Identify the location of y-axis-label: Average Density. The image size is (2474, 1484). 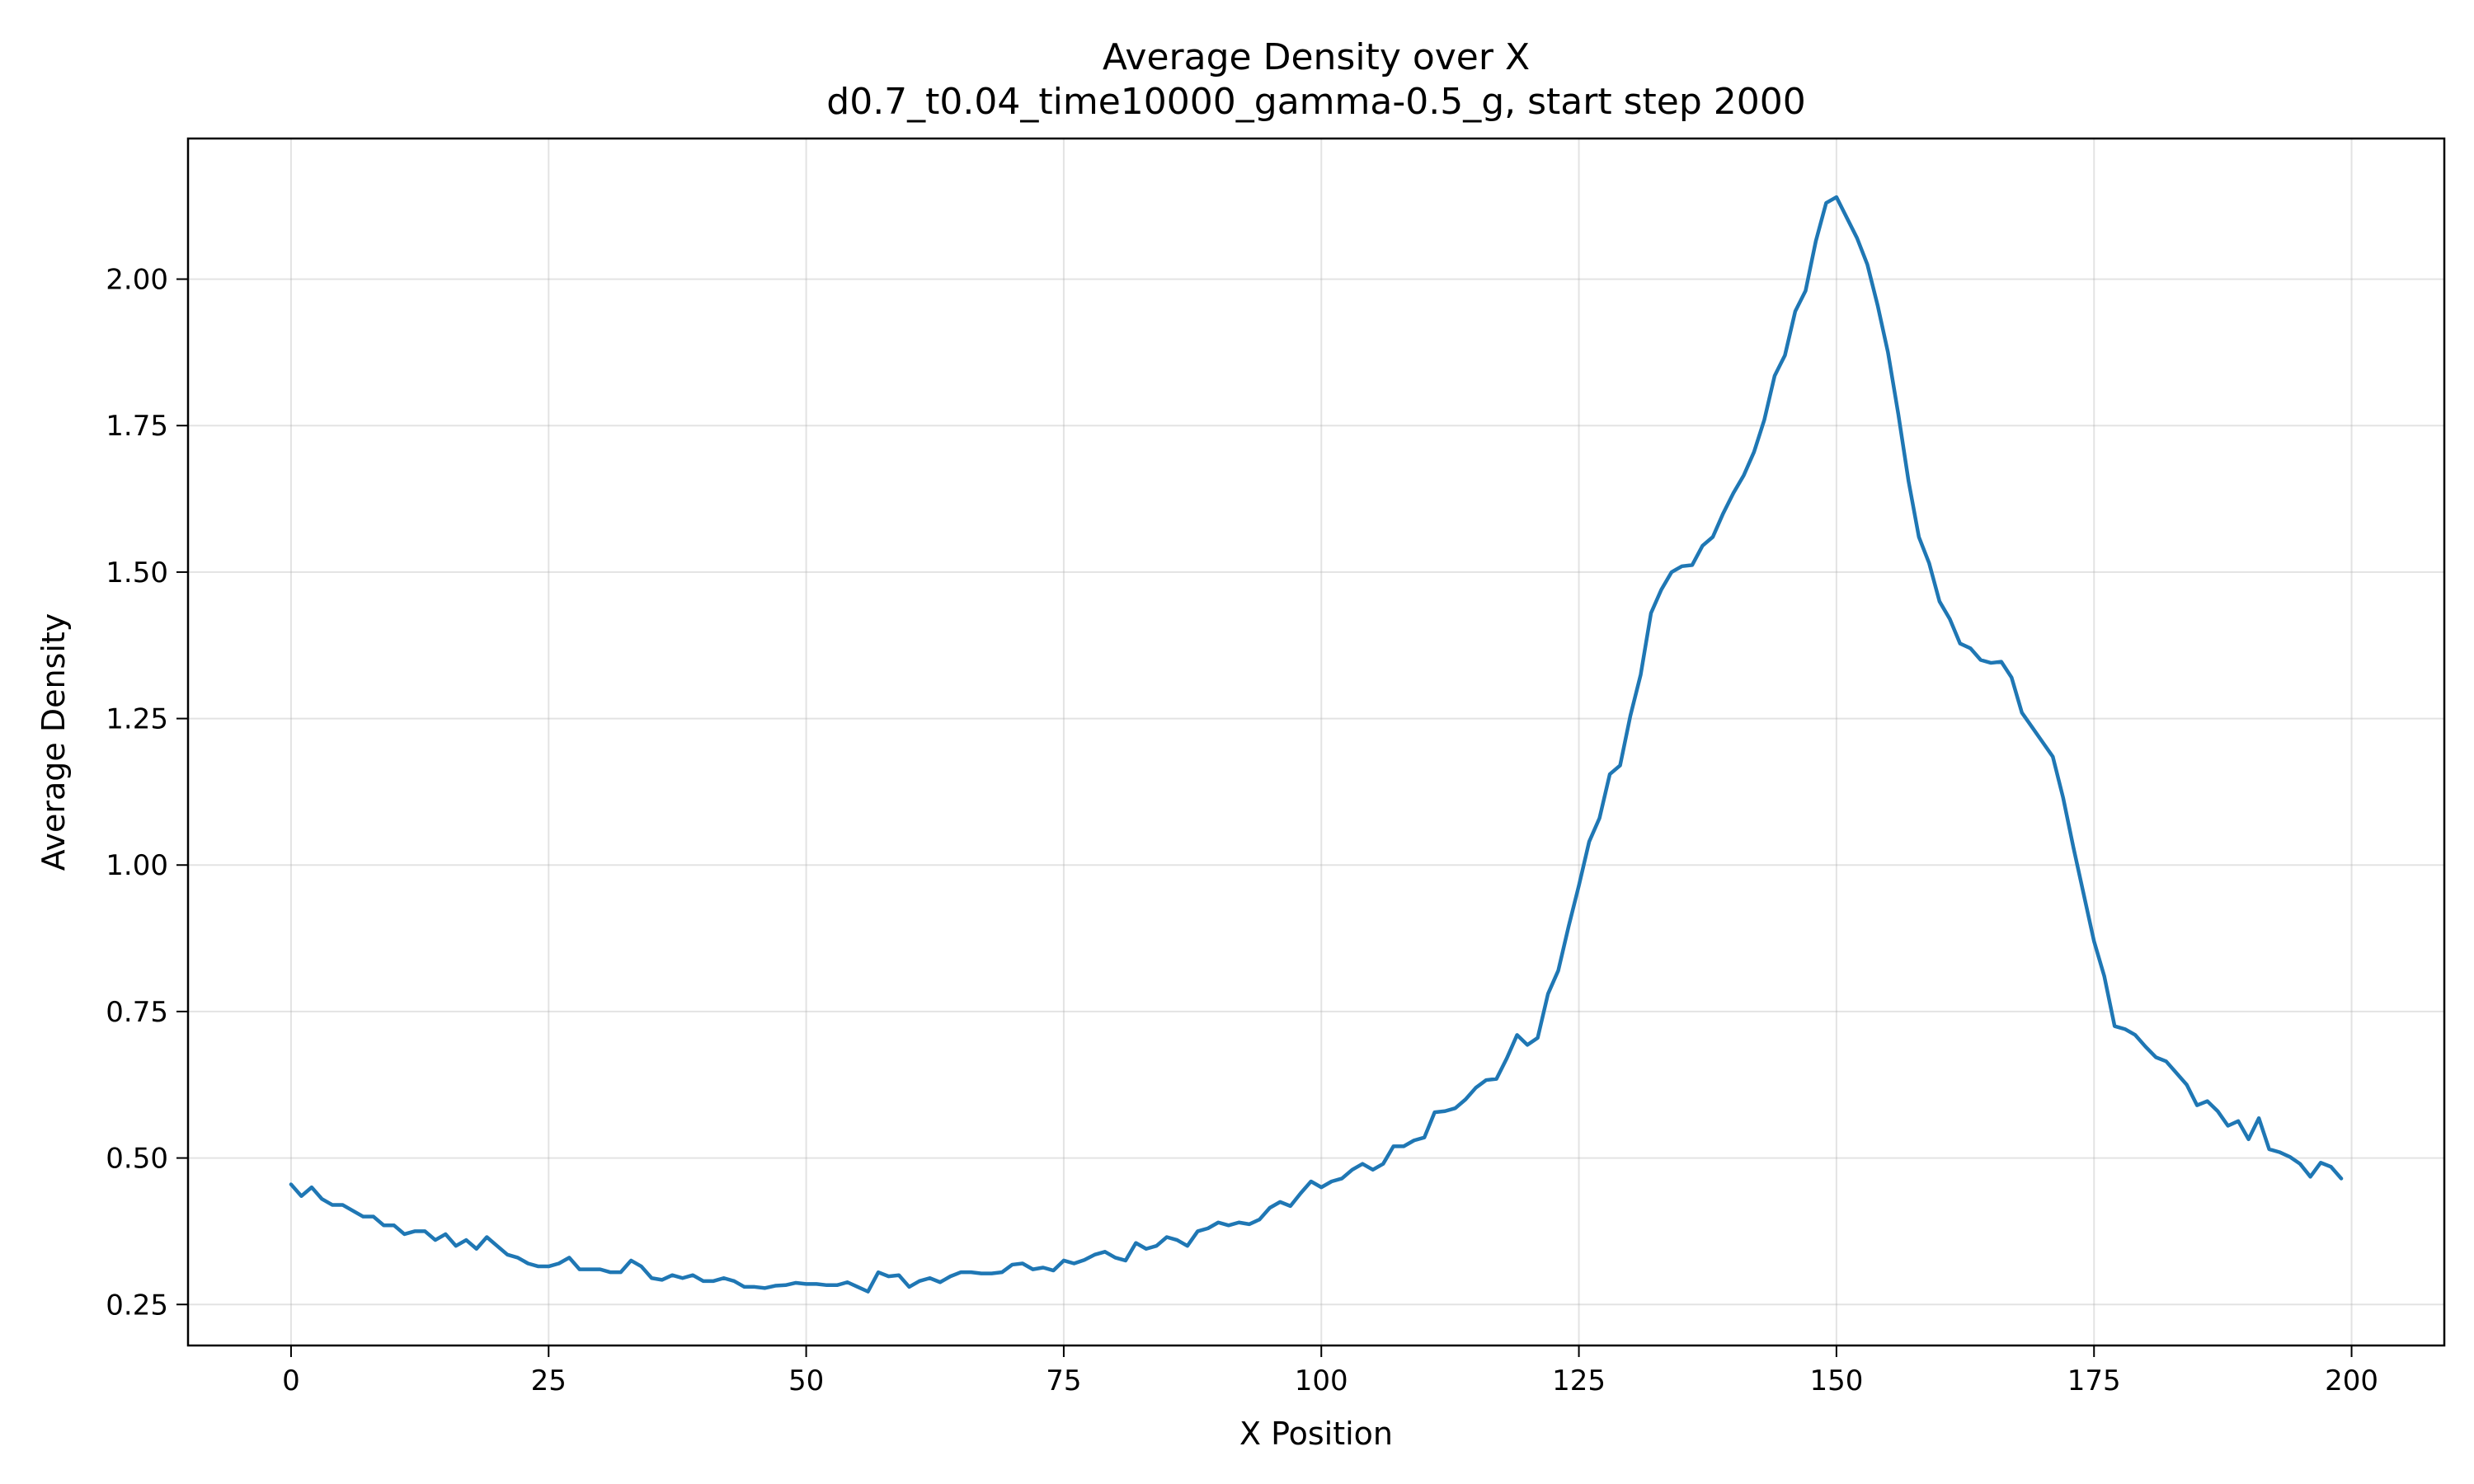
(53, 742).